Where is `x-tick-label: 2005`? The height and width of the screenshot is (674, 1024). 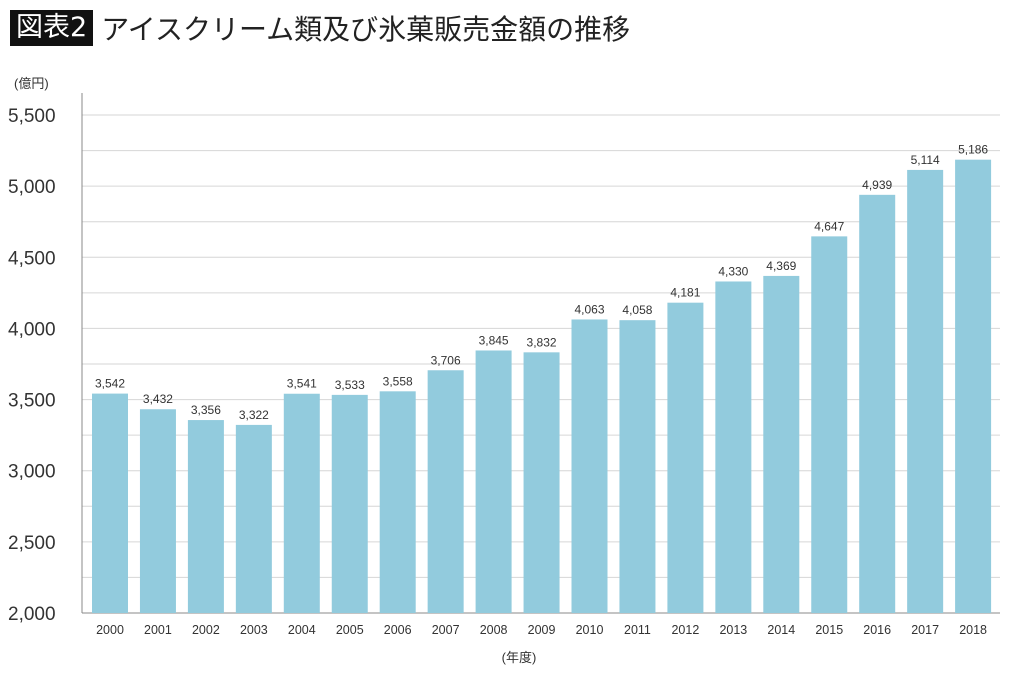 x-tick-label: 2005 is located at coordinates (350, 630).